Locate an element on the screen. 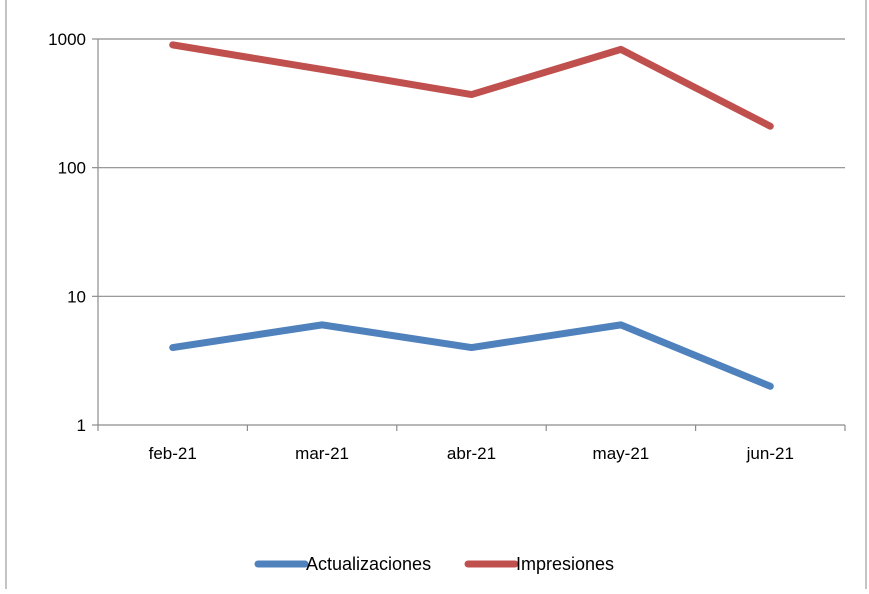  x-tick-label: feb-21 is located at coordinates (173, 453).